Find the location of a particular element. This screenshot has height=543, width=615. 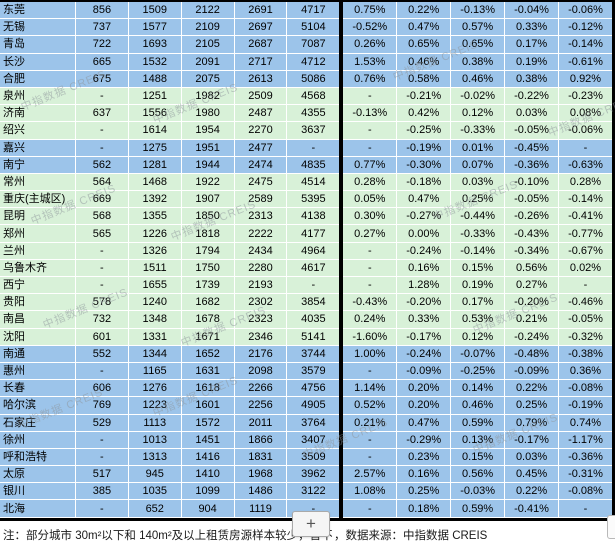

value-cell: 529 is located at coordinates (102, 423).